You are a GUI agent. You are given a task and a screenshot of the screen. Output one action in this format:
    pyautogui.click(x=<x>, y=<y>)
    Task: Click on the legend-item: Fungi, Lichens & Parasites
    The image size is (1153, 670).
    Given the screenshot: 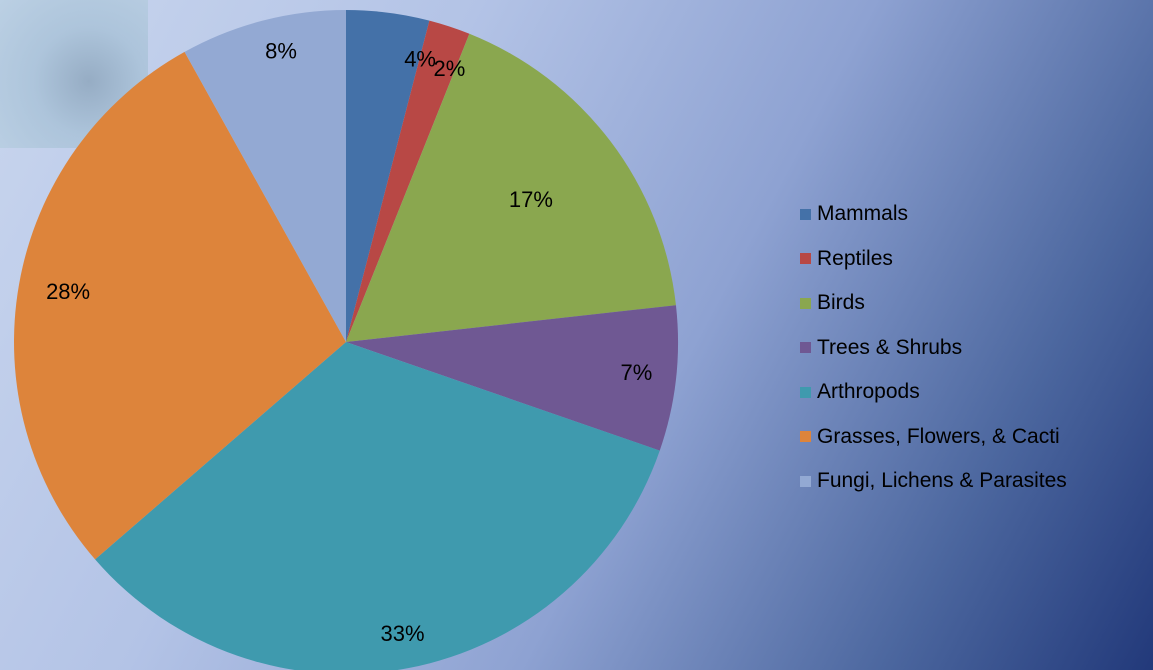 What is the action you would take?
    pyautogui.click(x=933, y=481)
    